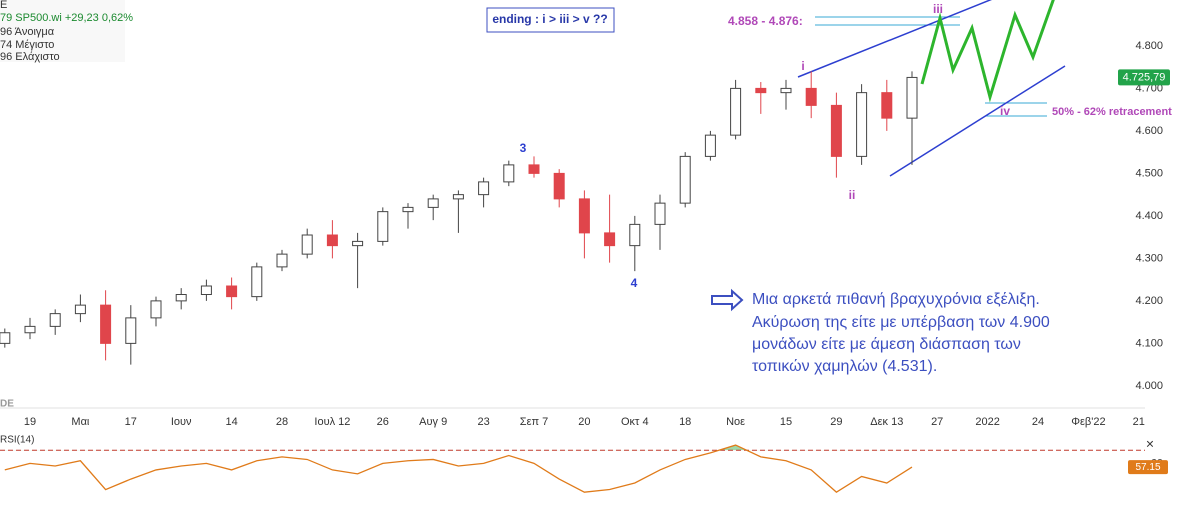  Describe the element at coordinates (937, 422) in the screenshot. I see `x-tick-label: 27` at that location.